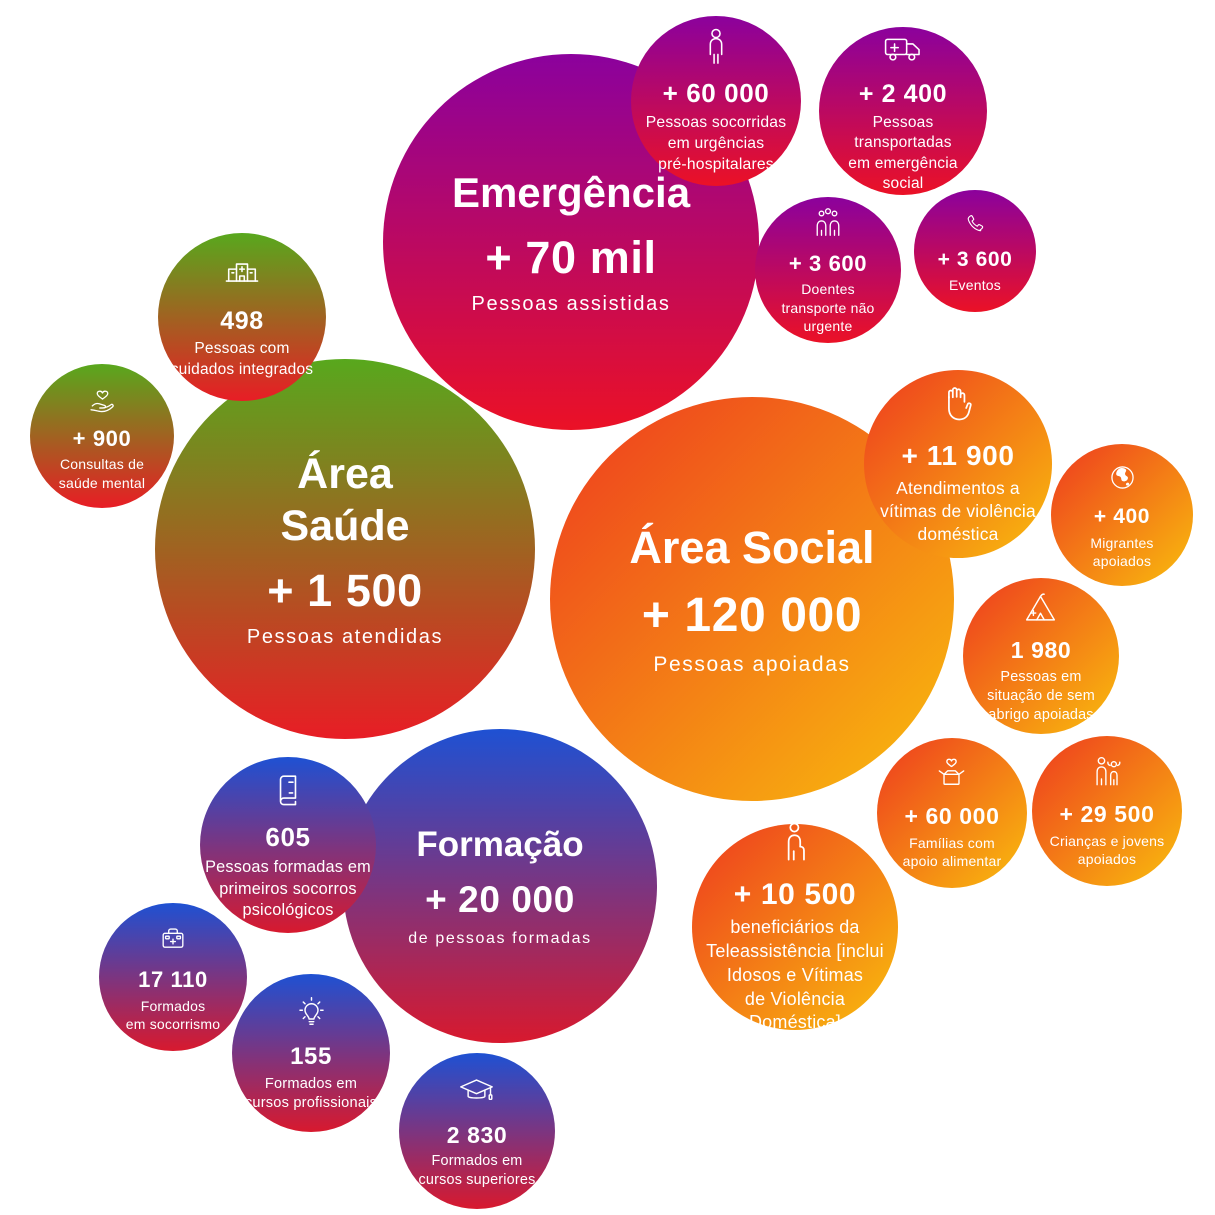 This screenshot has width=1215, height=1215. I want to click on bubble-cursos-profissionais: 155 Formados em cursos profissionais, so click(311, 1053).